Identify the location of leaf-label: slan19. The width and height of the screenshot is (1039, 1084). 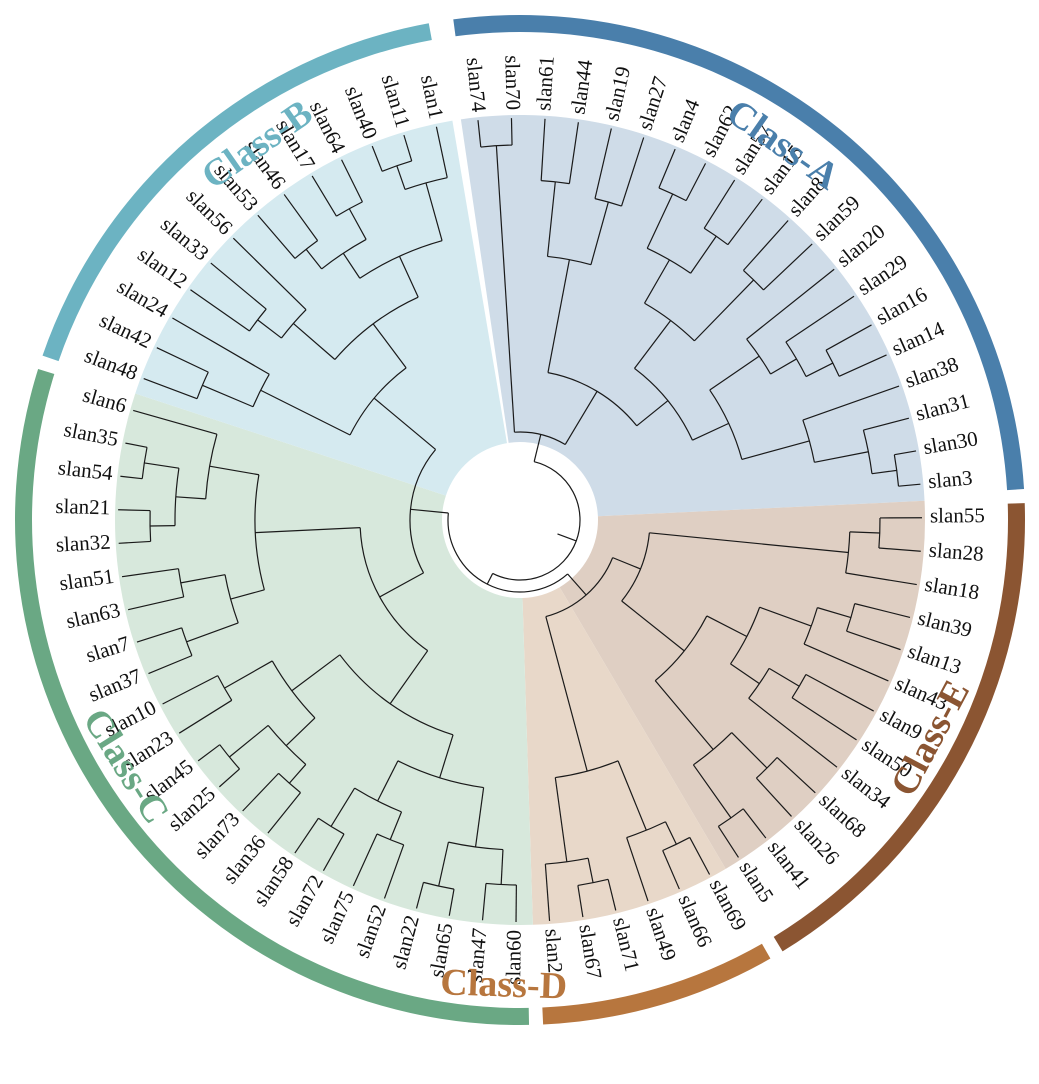
(617, 93).